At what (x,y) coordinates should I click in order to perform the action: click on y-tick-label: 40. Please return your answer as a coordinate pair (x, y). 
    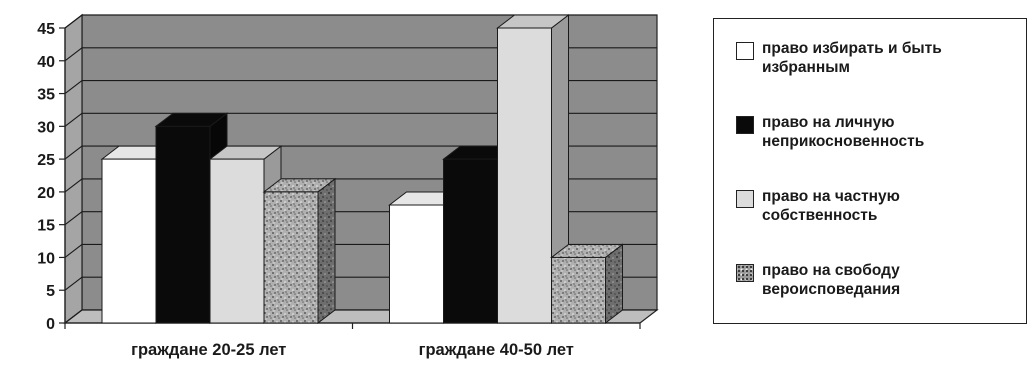
    Looking at the image, I should click on (46, 62).